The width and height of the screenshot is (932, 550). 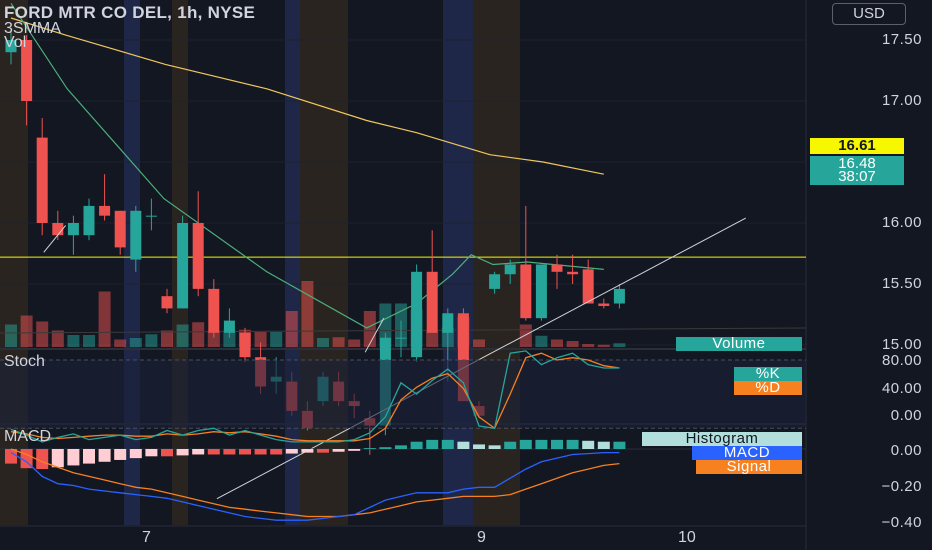 I want to click on histogram-badge: Histogram, so click(x=722, y=438).